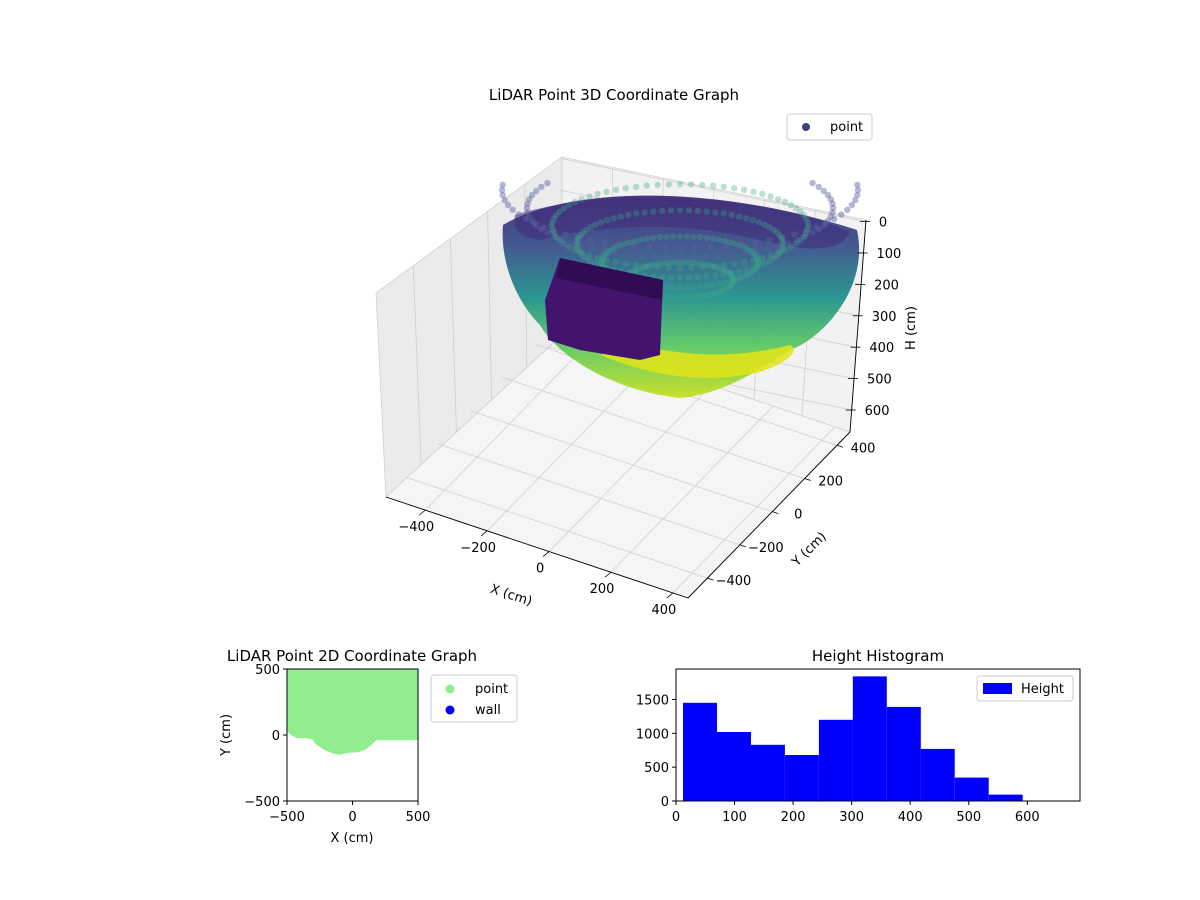 The width and height of the screenshot is (1200, 900). Describe the element at coordinates (769, 515) in the screenshot. I see `y-axis-line` at that location.